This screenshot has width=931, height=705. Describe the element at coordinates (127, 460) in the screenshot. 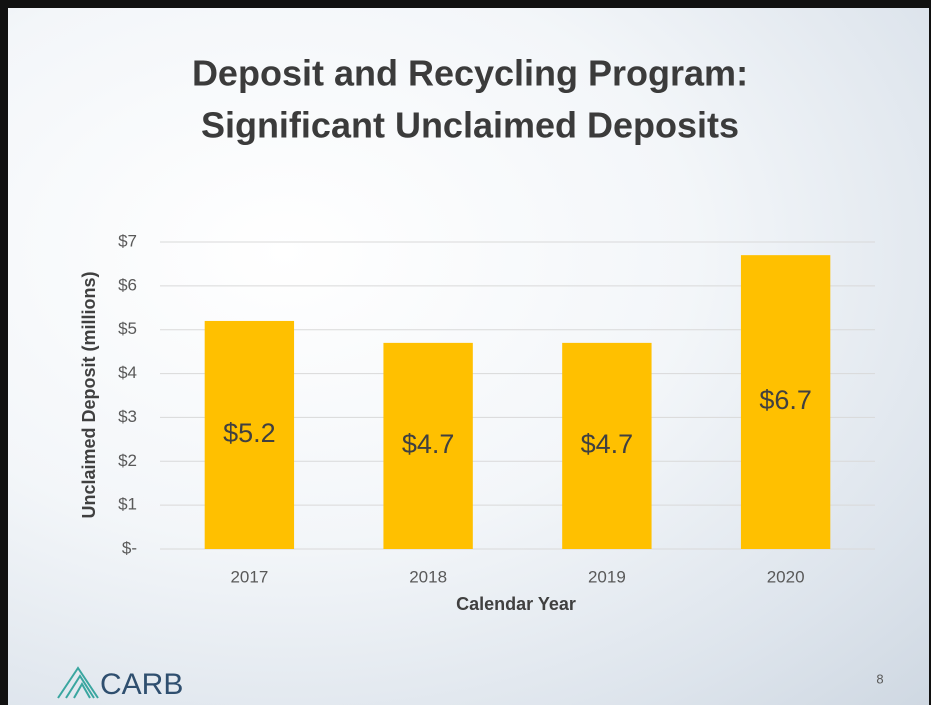

I see `y-tick-label: $2` at that location.